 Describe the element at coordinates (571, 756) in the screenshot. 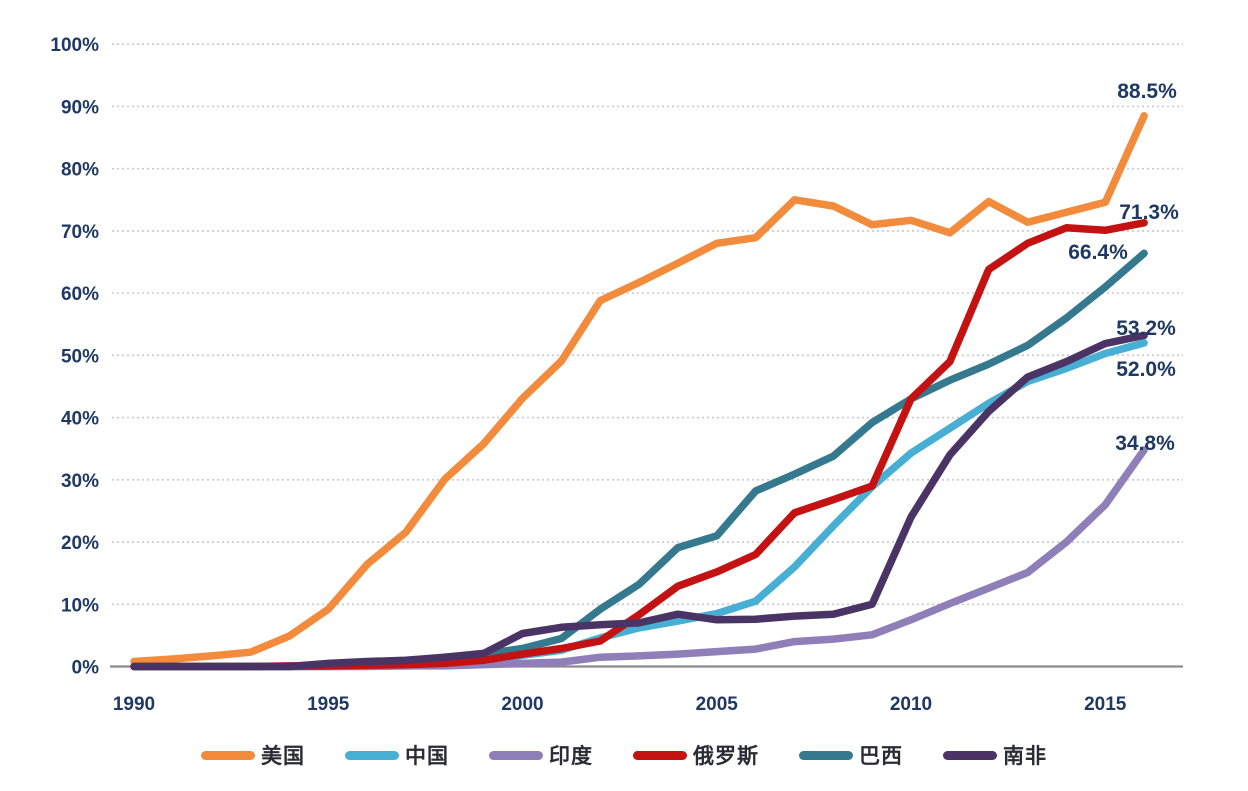

I see `legend-label-india: 印度` at that location.